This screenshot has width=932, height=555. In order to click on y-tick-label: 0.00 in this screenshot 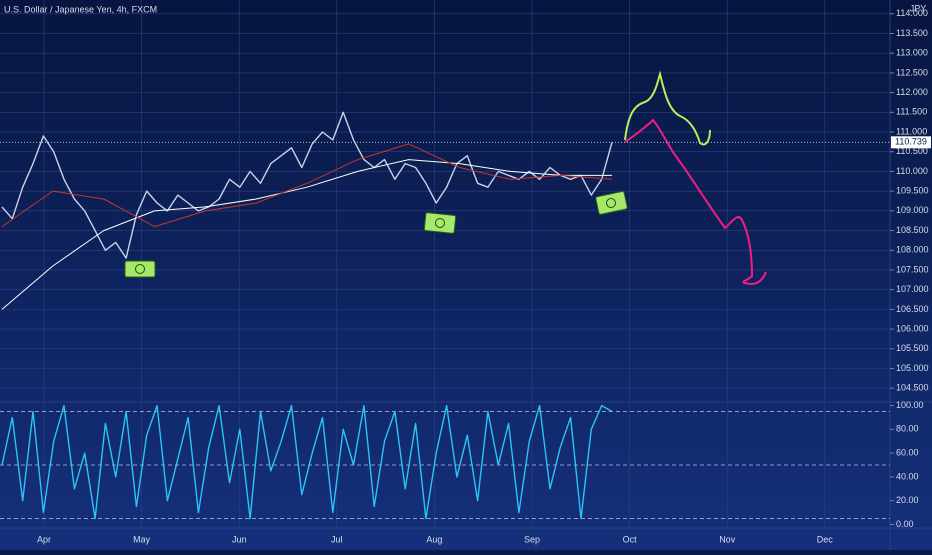, I will do `click(905, 524)`.